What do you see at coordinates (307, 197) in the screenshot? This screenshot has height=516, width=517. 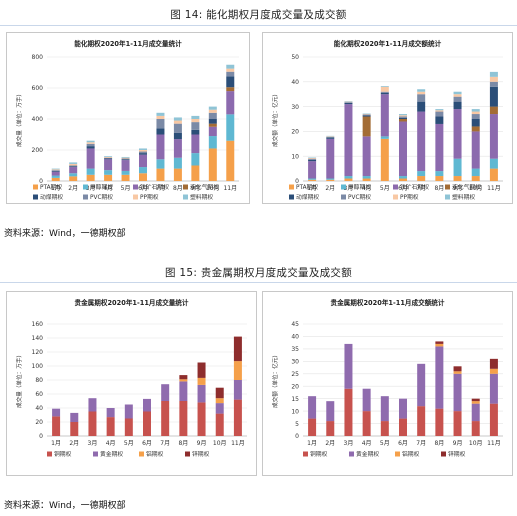 I see `legend-label: 动煤期权` at bounding box center [307, 197].